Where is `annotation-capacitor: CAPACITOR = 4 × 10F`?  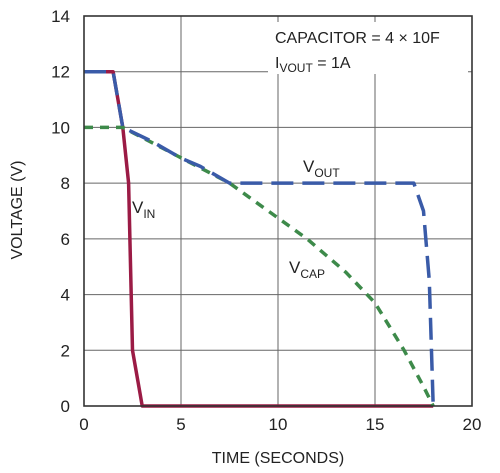
annotation-capacitor: CAPACITOR = 4 × 10F is located at coordinates (357, 38).